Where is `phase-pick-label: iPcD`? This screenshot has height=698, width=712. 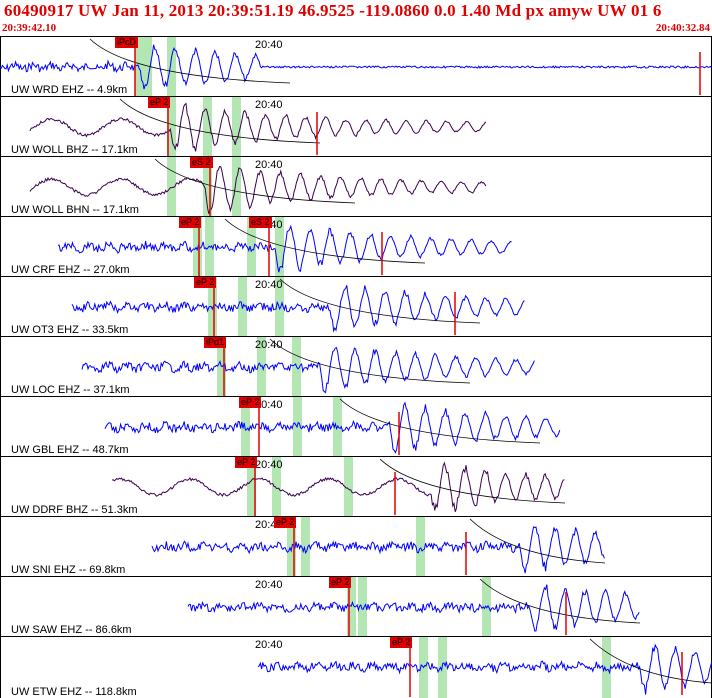
phase-pick-label: iPcD is located at coordinates (127, 42).